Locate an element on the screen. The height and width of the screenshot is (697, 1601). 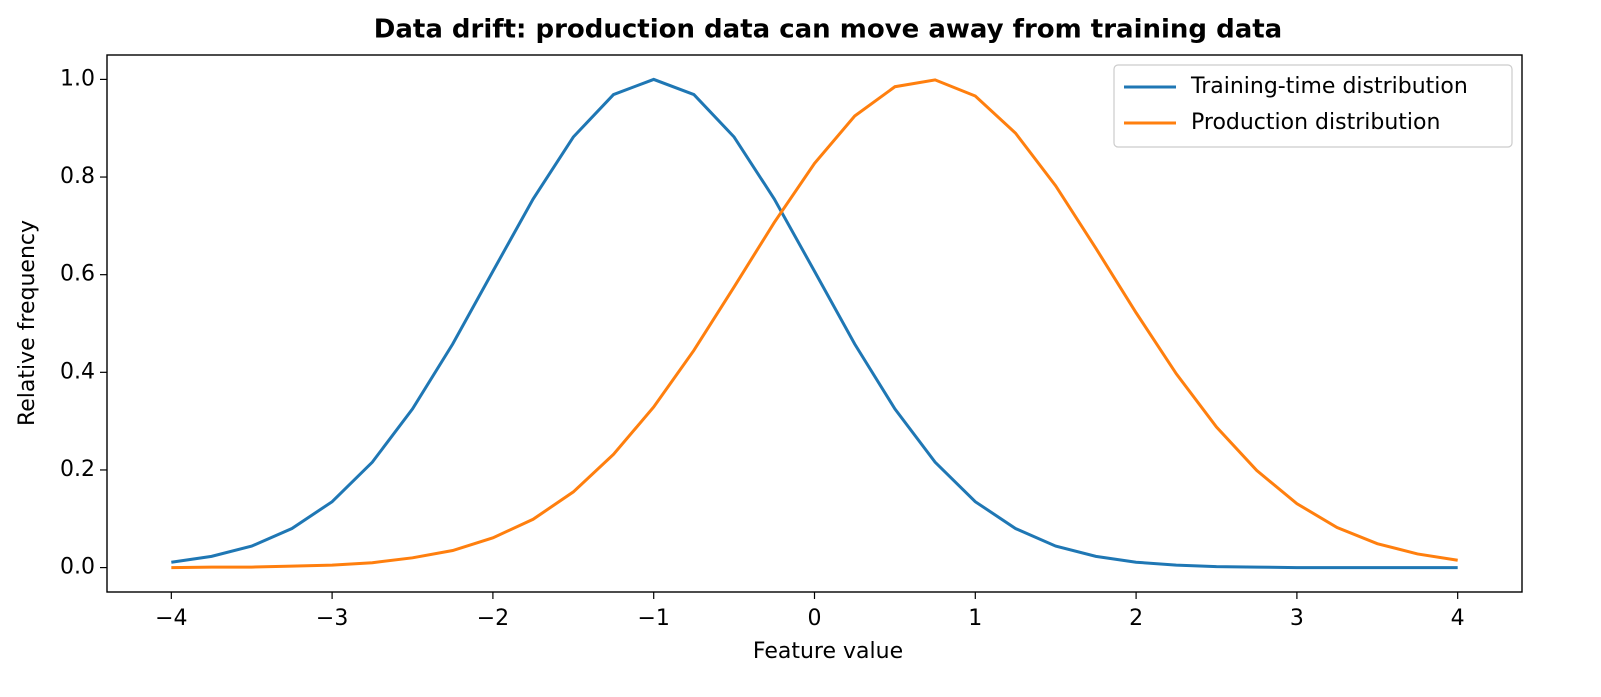
x-tick-label: −3 is located at coordinates (332, 618).